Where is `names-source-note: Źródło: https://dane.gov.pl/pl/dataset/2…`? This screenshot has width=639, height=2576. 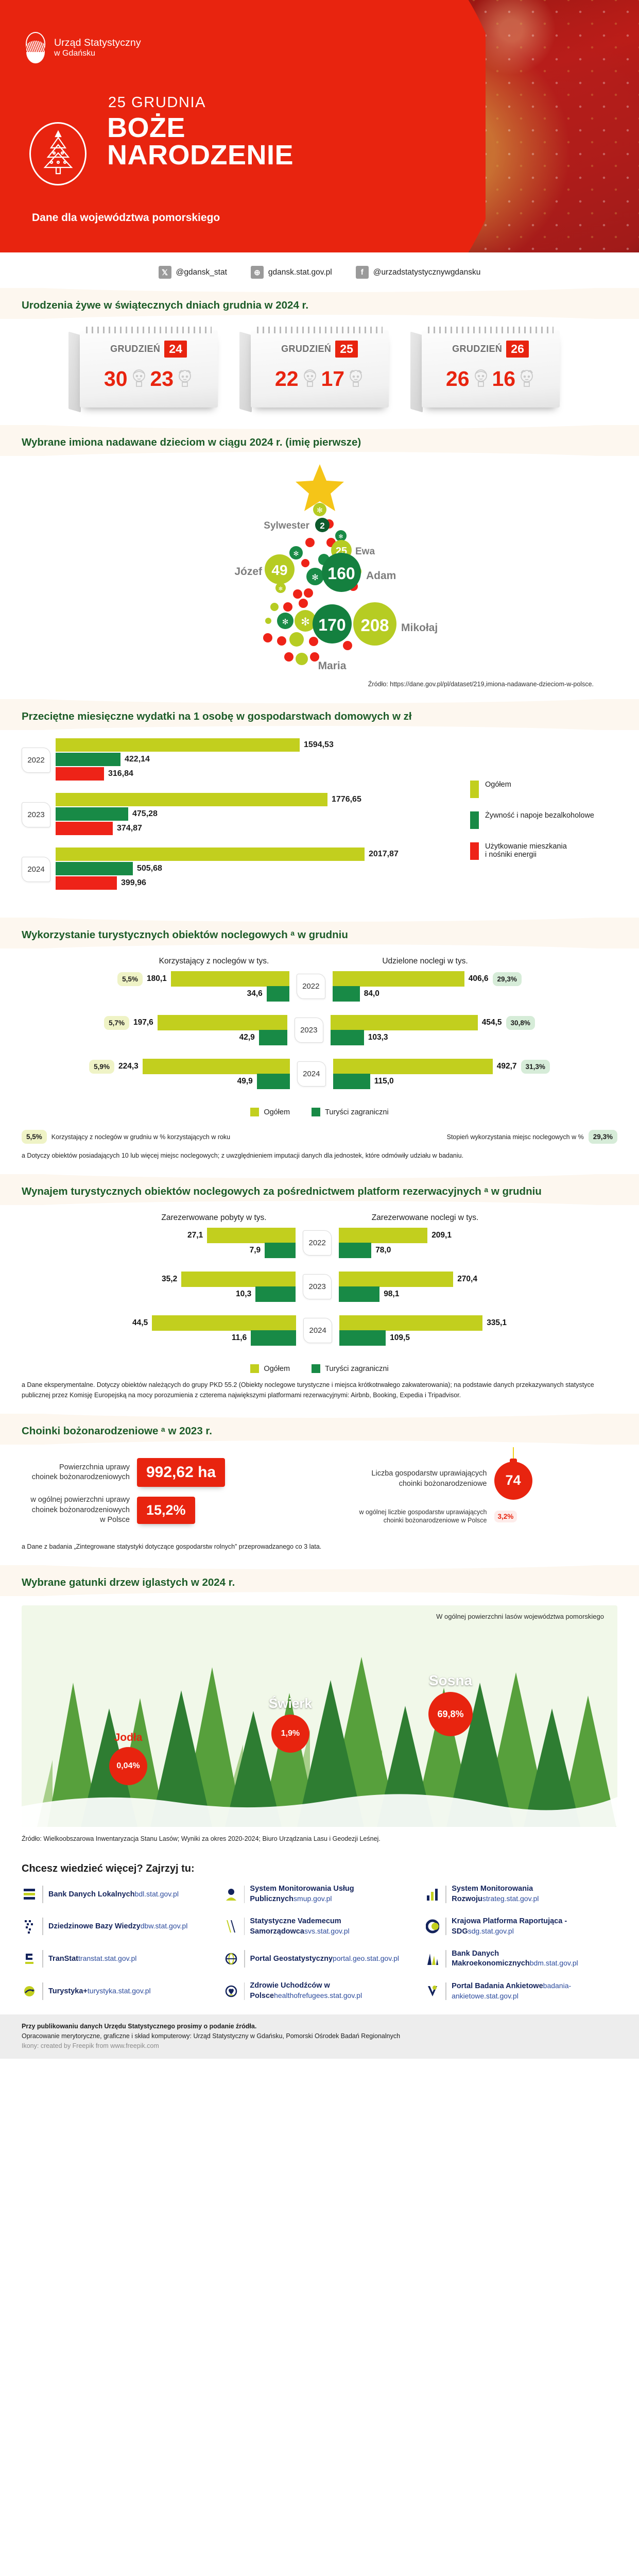 names-source-note: Źródło: https://dane.gov.pl/pl/dataset/2… is located at coordinates (481, 684).